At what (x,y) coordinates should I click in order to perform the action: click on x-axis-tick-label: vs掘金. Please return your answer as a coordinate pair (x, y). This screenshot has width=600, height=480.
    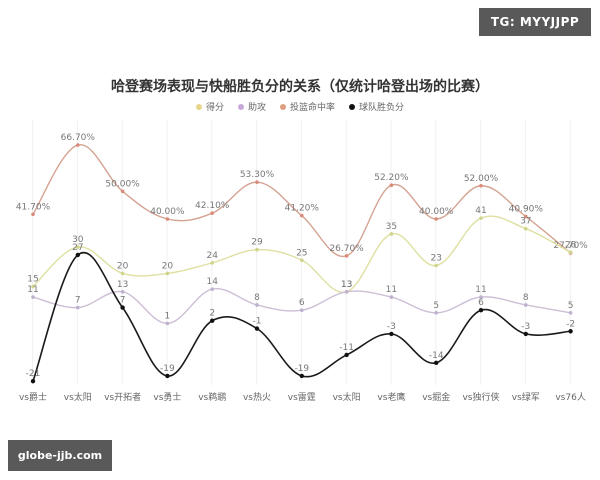
    Looking at the image, I should click on (436, 397).